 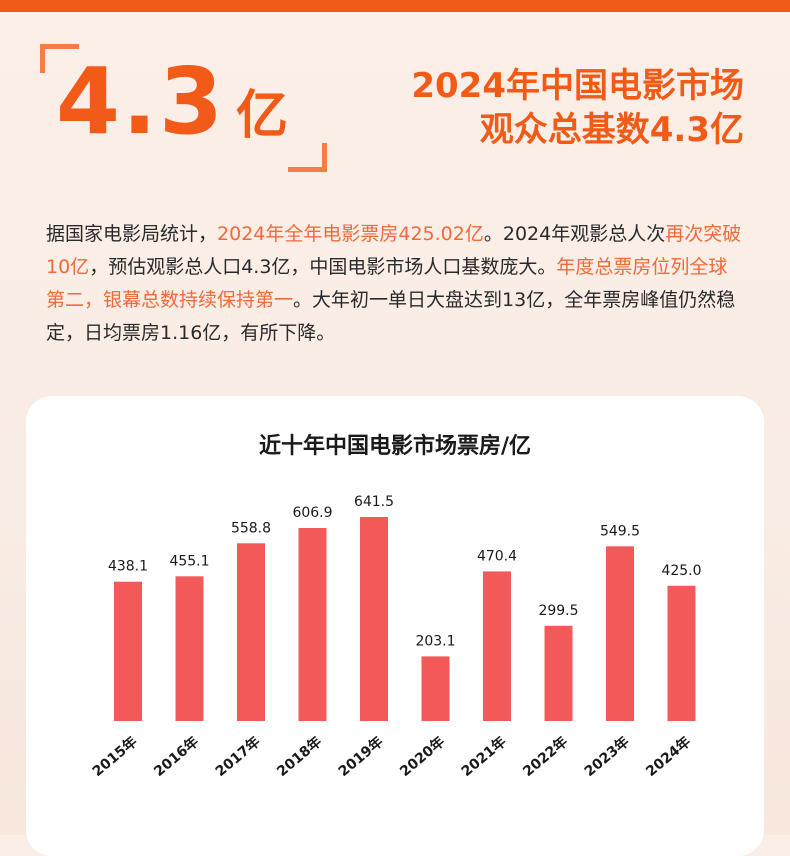 I want to click on value-label-2015年: 438.1, so click(x=128, y=567).